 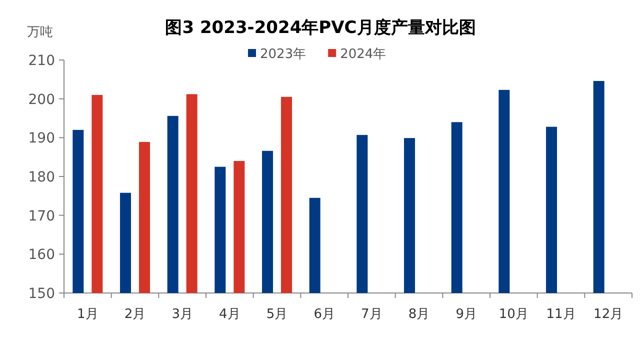 What do you see at coordinates (466, 314) in the screenshot?
I see `x-tick-label: 9月` at bounding box center [466, 314].